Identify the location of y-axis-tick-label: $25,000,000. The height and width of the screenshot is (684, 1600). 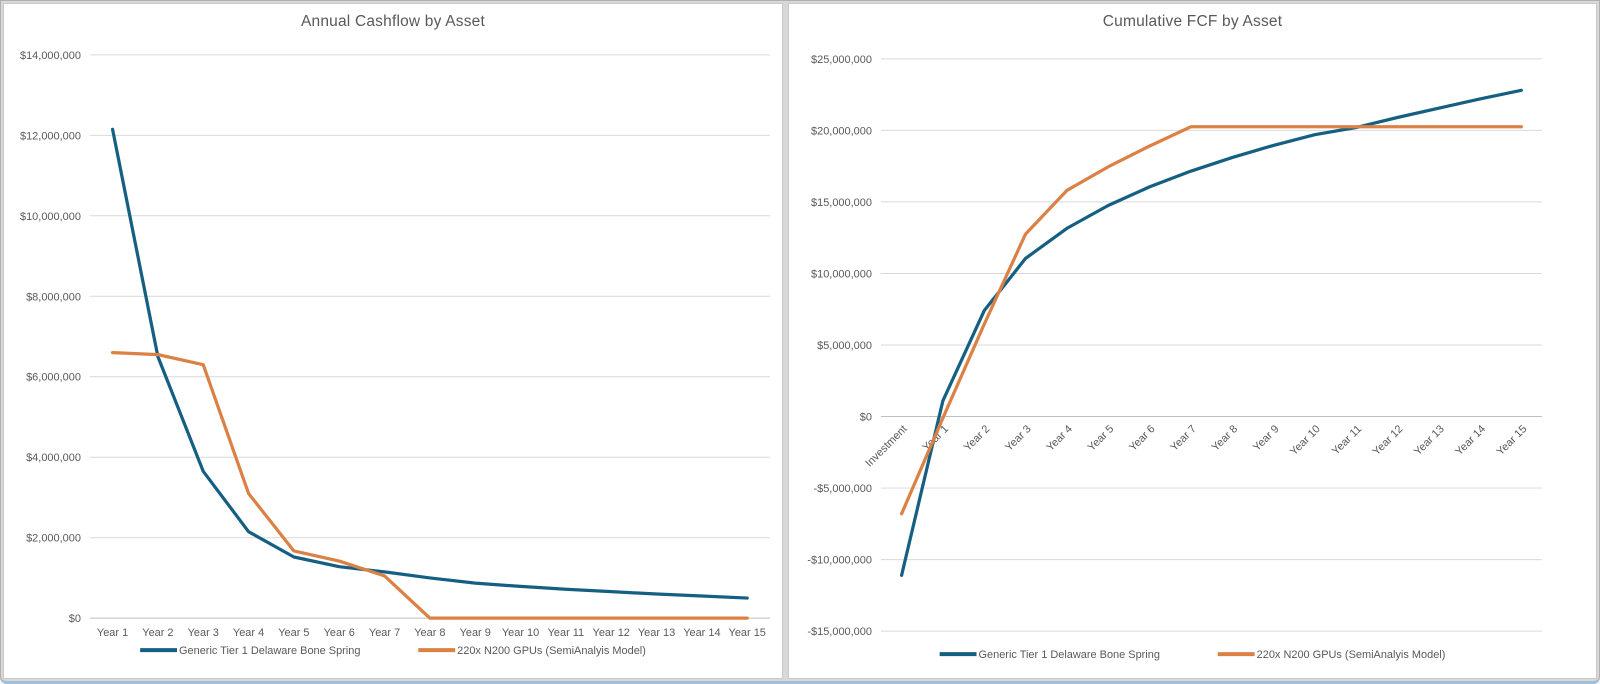
(841, 60).